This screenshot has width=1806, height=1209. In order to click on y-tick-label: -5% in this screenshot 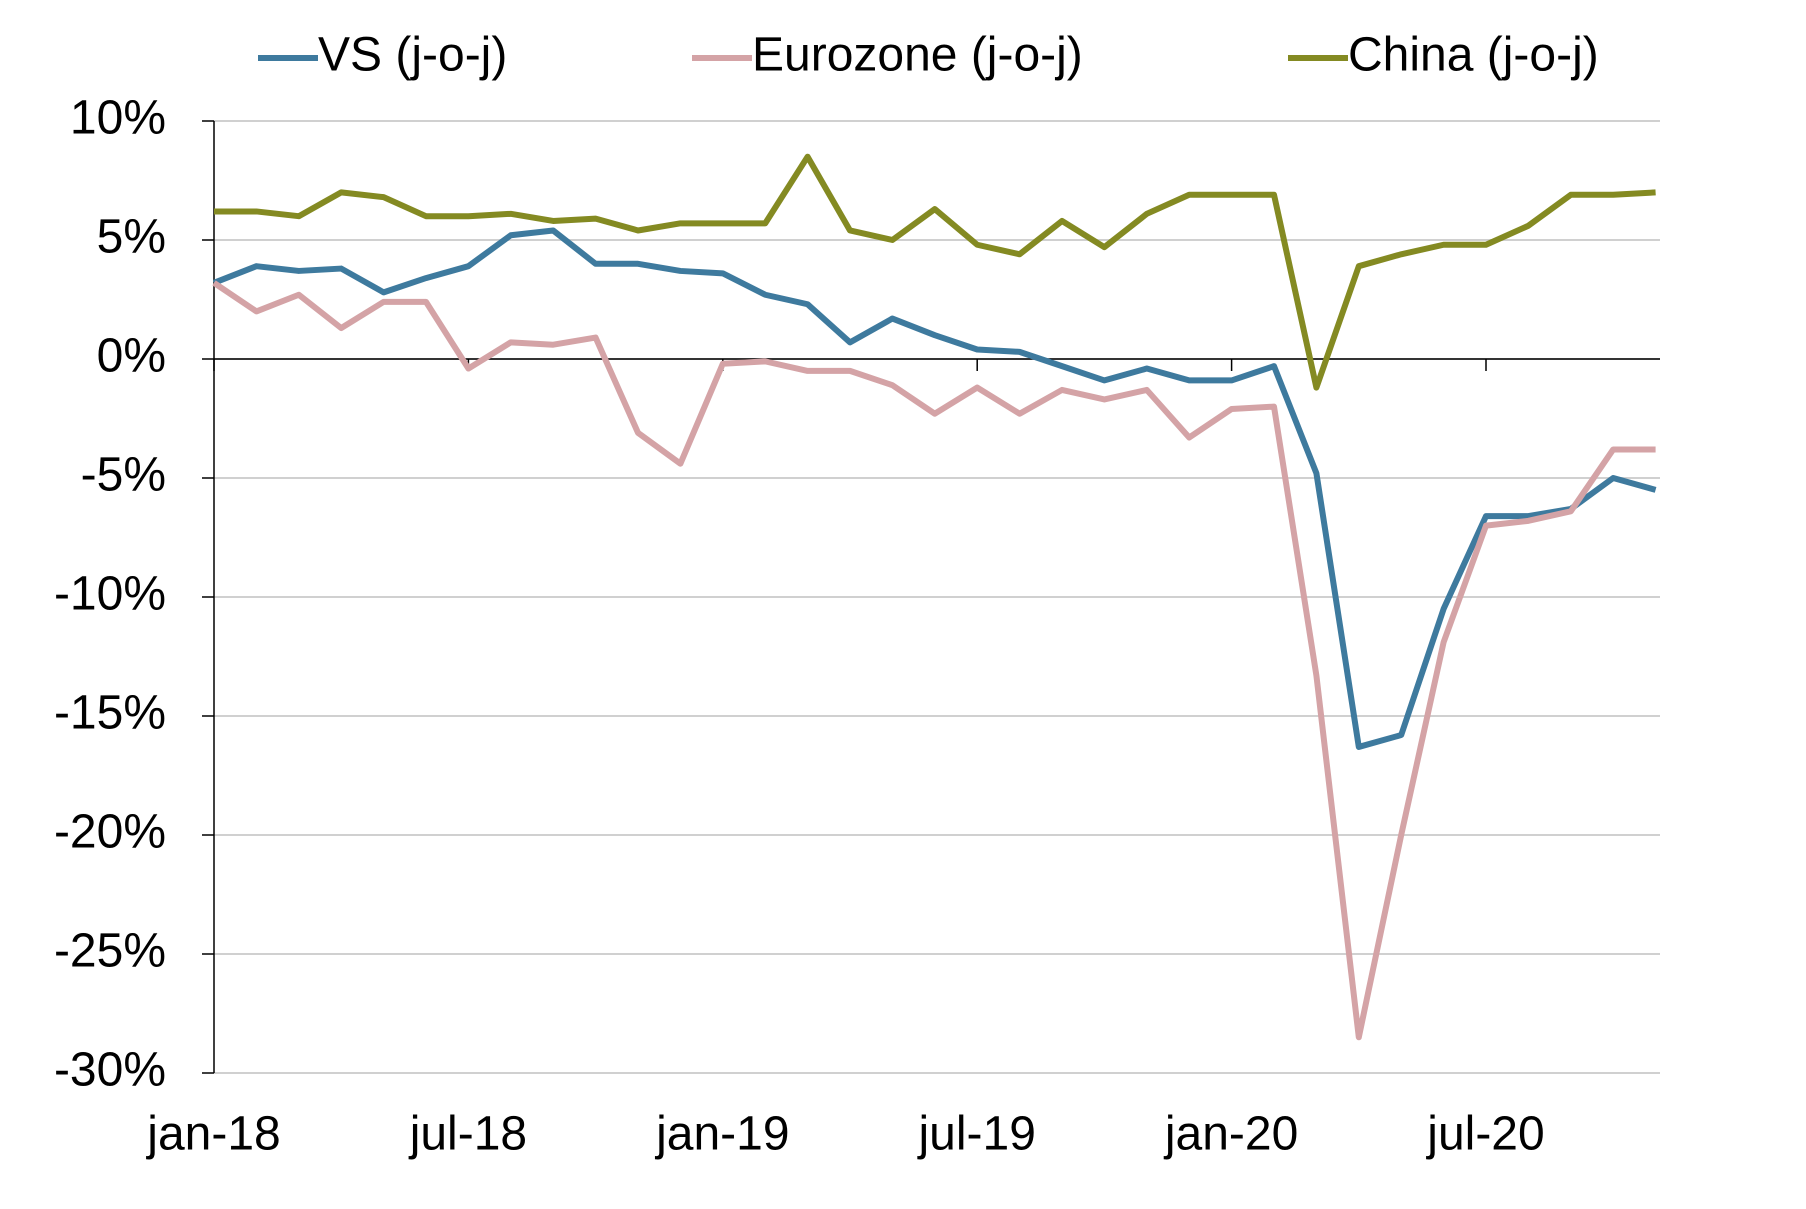, I will do `click(123, 475)`.